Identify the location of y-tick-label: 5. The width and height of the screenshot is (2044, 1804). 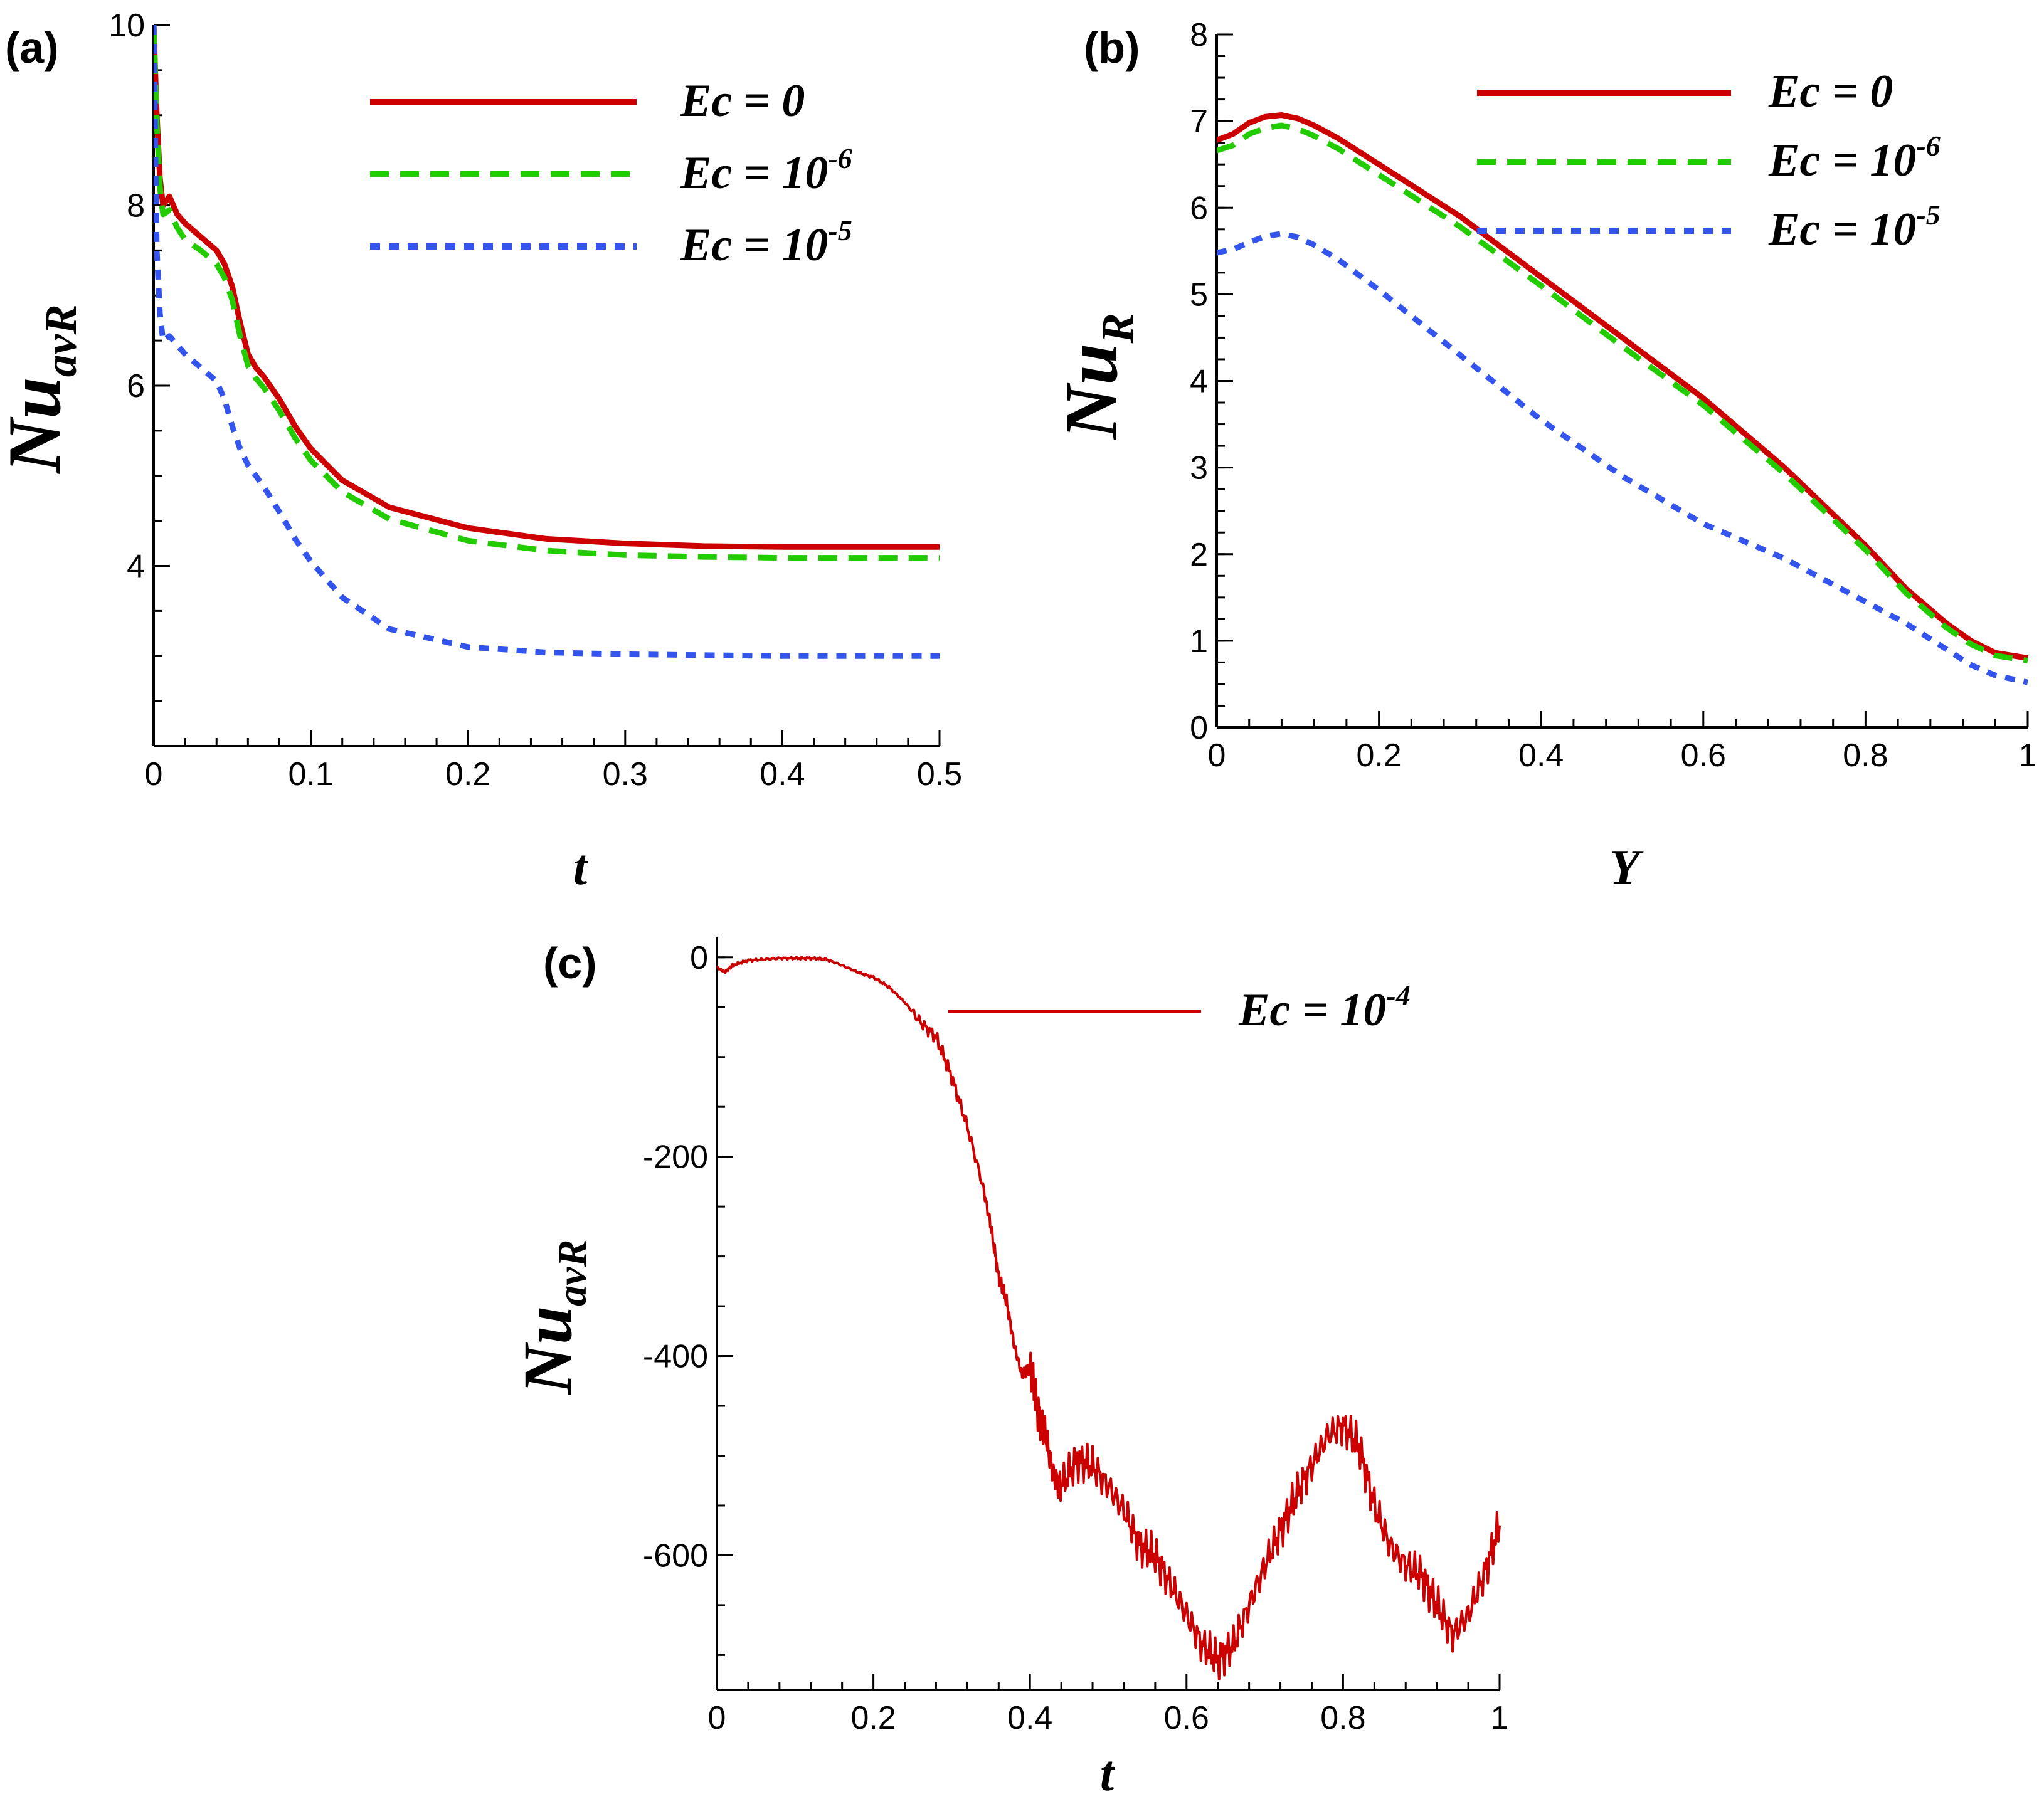
(1199, 295).